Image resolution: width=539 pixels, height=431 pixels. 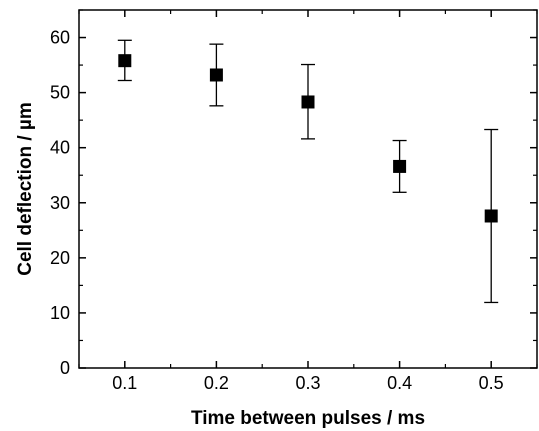 What do you see at coordinates (60, 203) in the screenshot?
I see `y-tick-label: 30` at bounding box center [60, 203].